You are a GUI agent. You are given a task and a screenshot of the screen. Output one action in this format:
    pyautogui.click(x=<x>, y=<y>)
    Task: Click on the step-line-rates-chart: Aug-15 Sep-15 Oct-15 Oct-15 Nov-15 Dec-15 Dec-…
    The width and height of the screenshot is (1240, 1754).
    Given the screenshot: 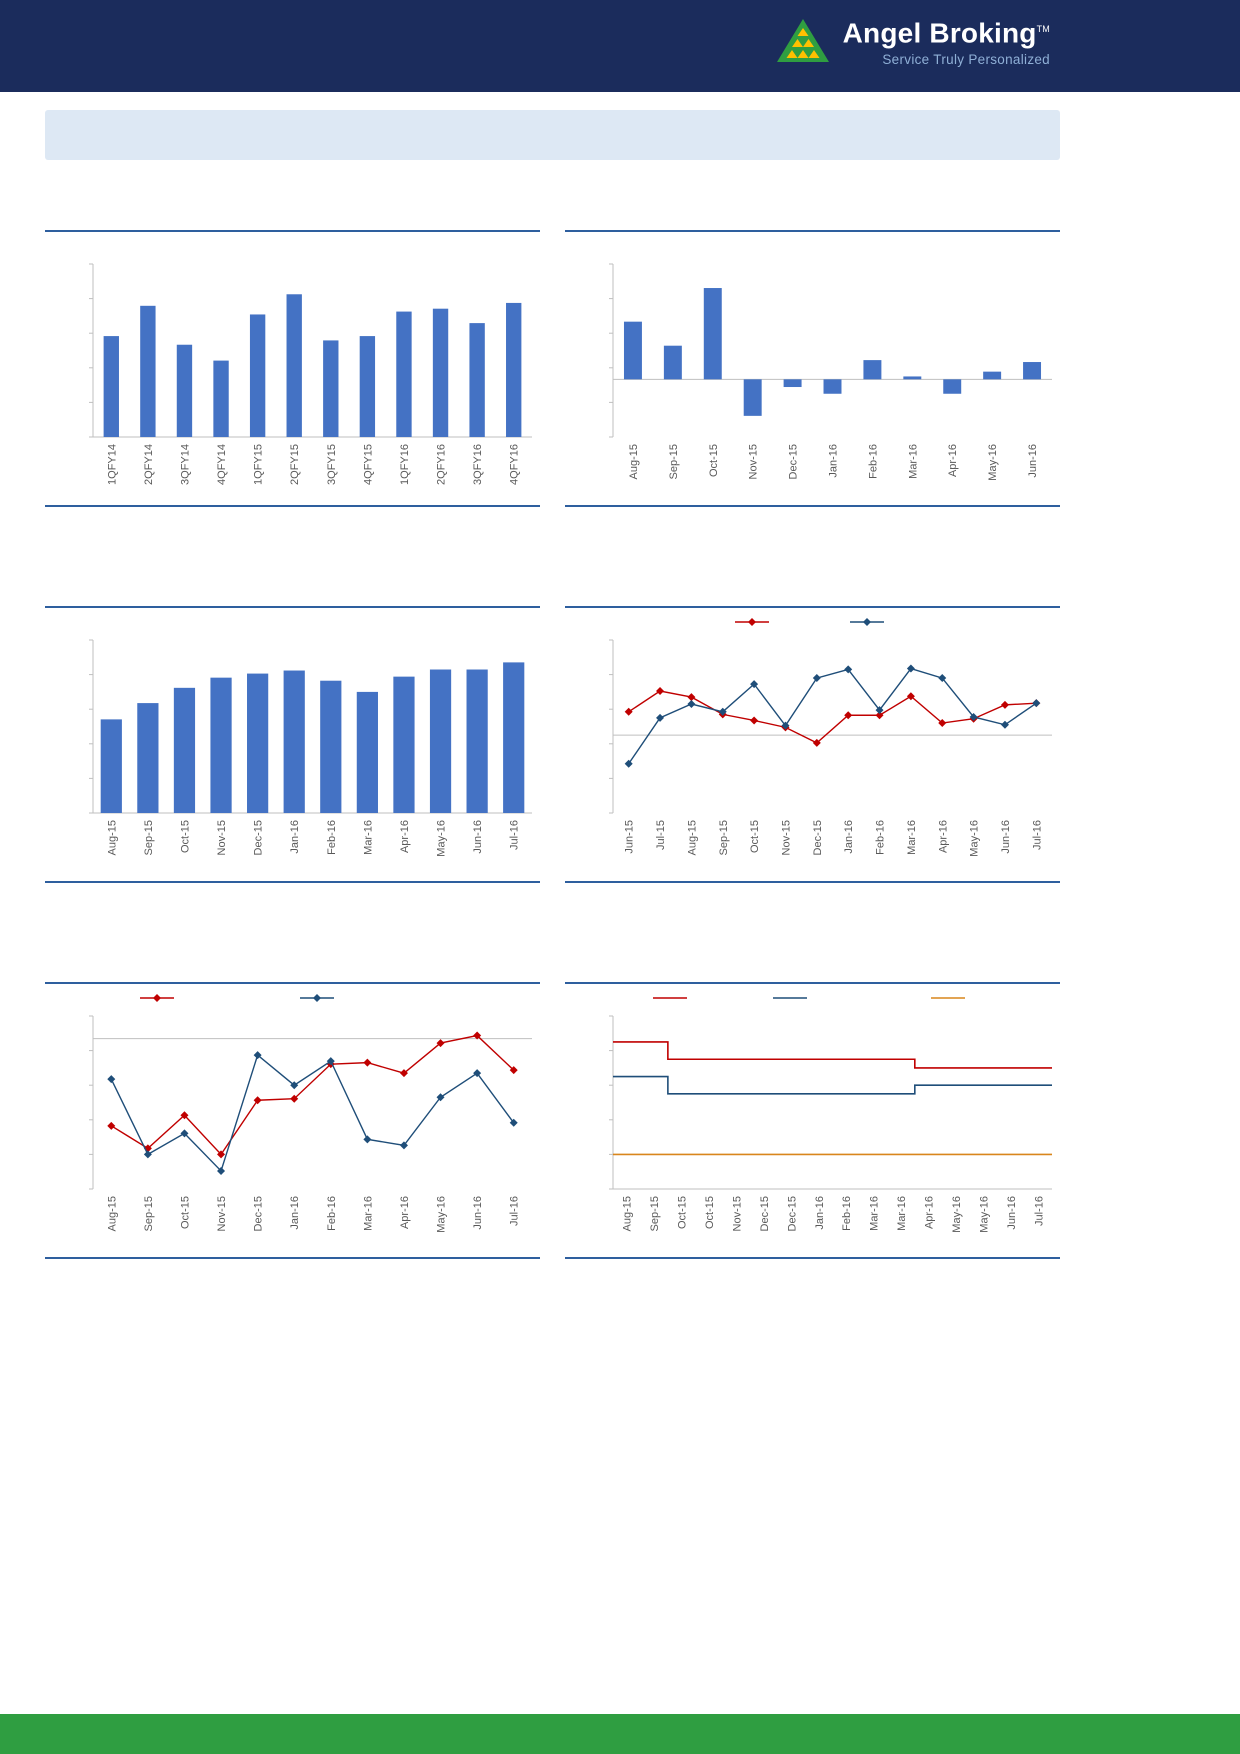 What is the action you would take?
    pyautogui.click(x=830, y=1115)
    